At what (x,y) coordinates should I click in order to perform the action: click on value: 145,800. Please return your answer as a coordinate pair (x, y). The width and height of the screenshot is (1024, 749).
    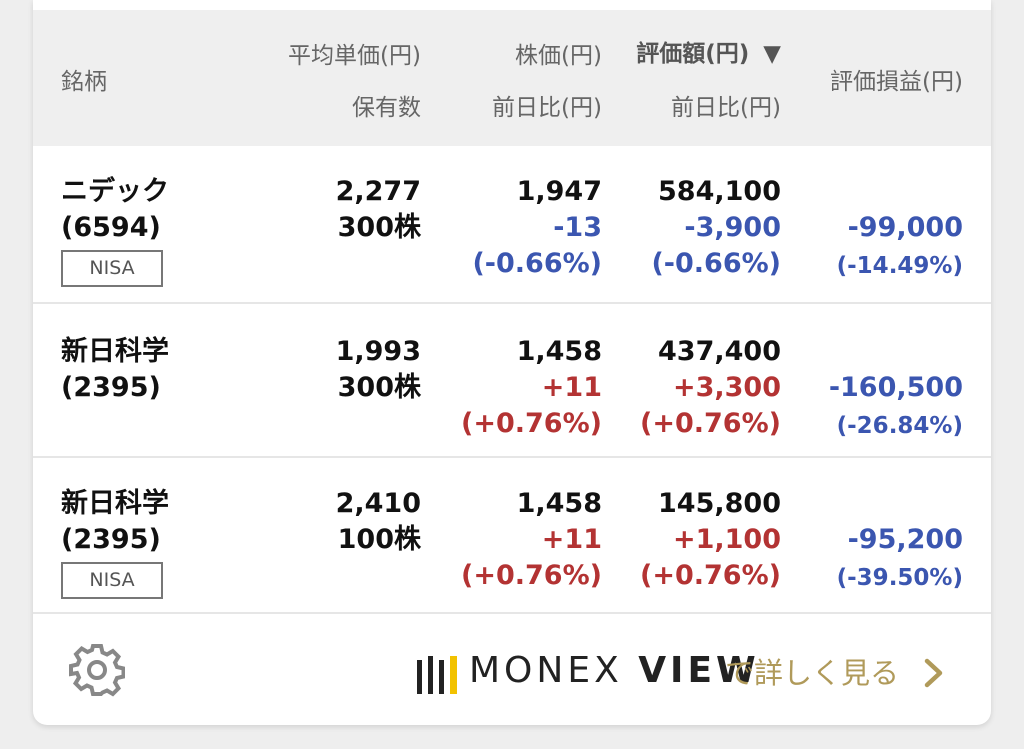
    Looking at the image, I should click on (719, 503).